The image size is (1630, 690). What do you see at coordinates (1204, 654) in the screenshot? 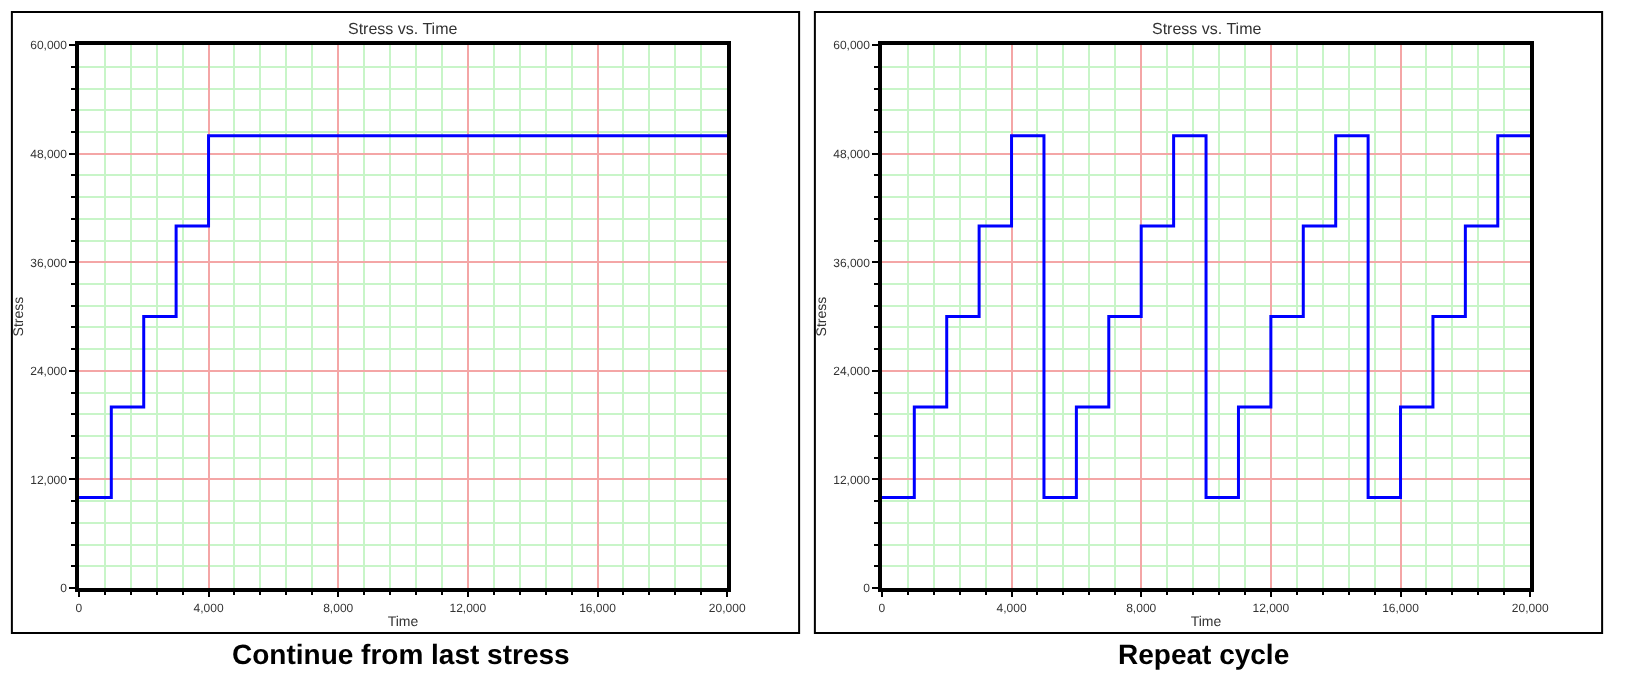
I see `text: Repeat cycle` at bounding box center [1204, 654].